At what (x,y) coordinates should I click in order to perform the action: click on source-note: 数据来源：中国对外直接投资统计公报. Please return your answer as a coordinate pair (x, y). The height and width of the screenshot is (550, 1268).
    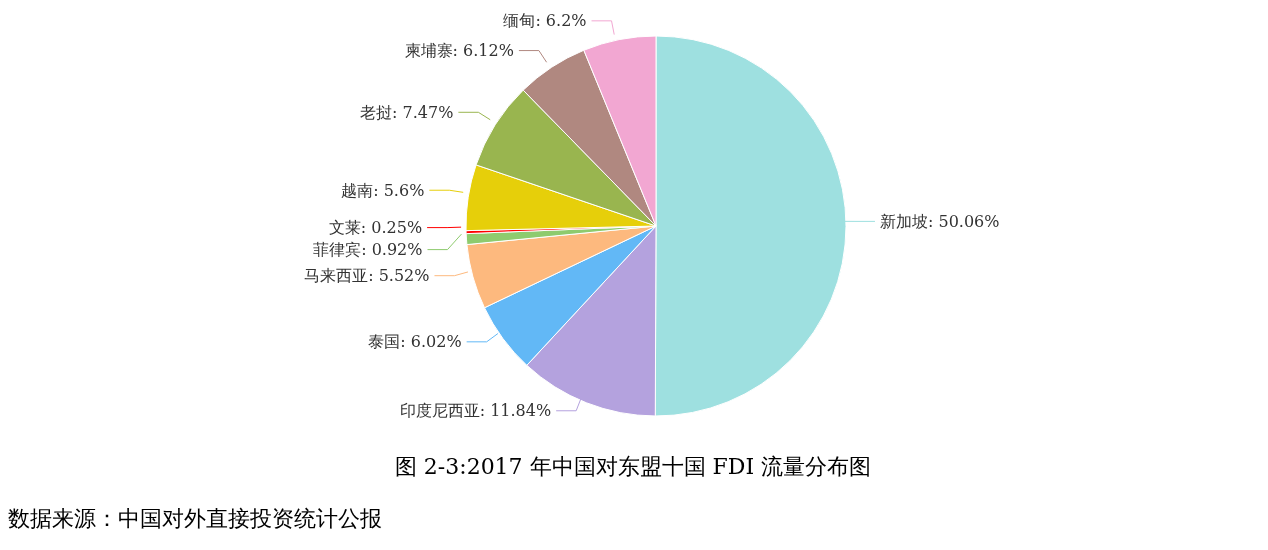
    Looking at the image, I should click on (195, 519).